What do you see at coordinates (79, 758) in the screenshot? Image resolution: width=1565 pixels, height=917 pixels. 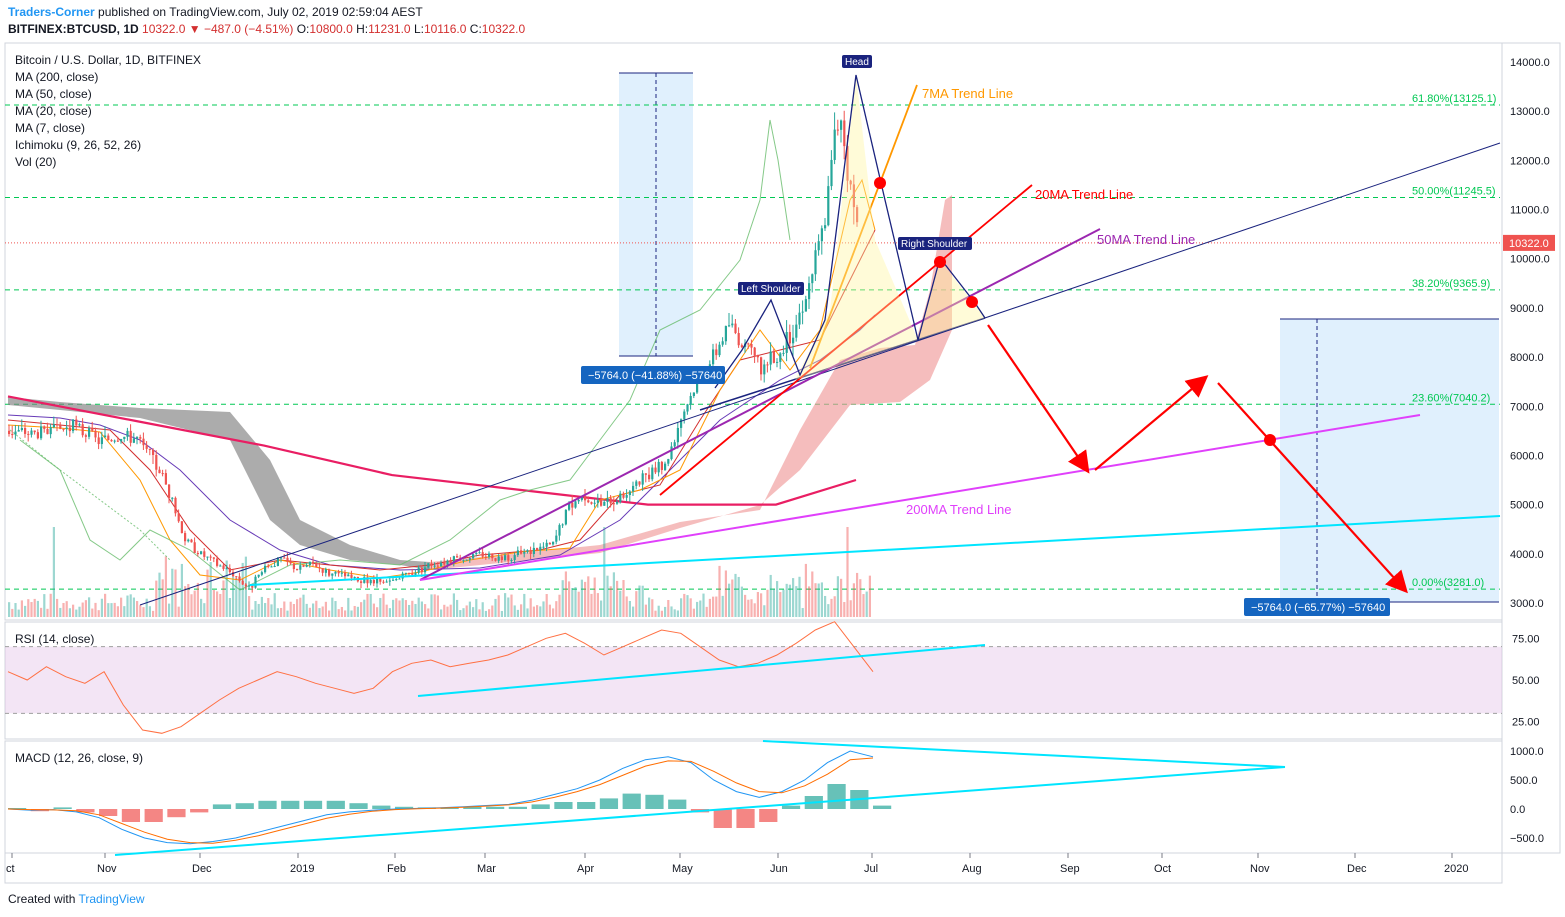 I see `macd-title: MACD (12, 26, close, 9)` at bounding box center [79, 758].